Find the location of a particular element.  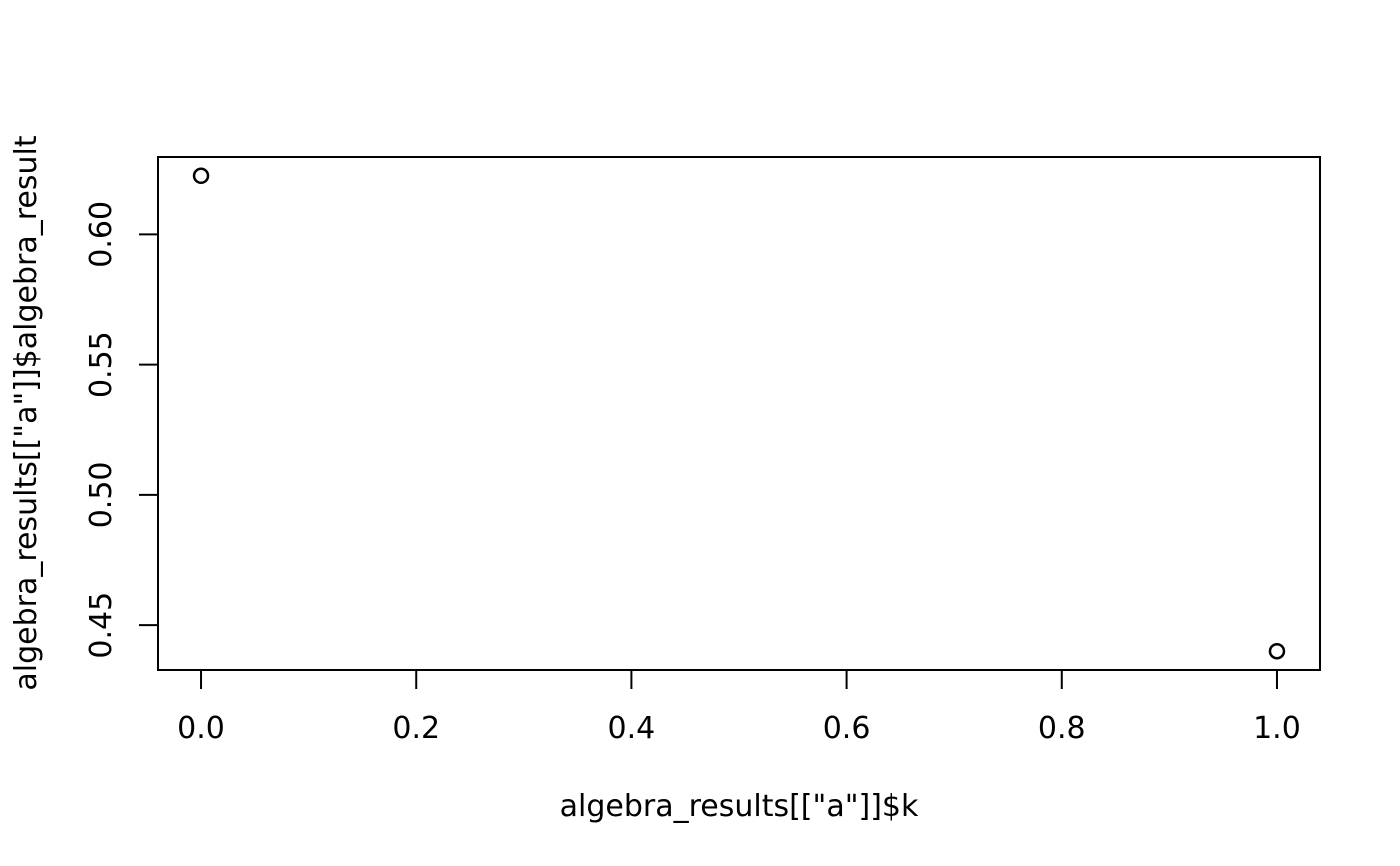

x-tick-label: 0.8 is located at coordinates (1062, 728).